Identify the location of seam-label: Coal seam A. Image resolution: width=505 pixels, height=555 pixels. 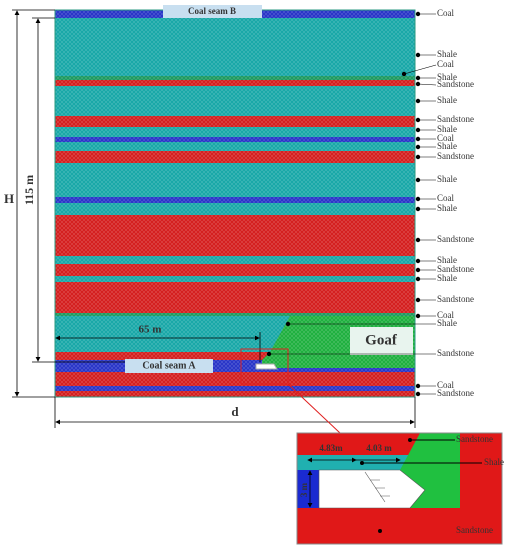
(169, 365).